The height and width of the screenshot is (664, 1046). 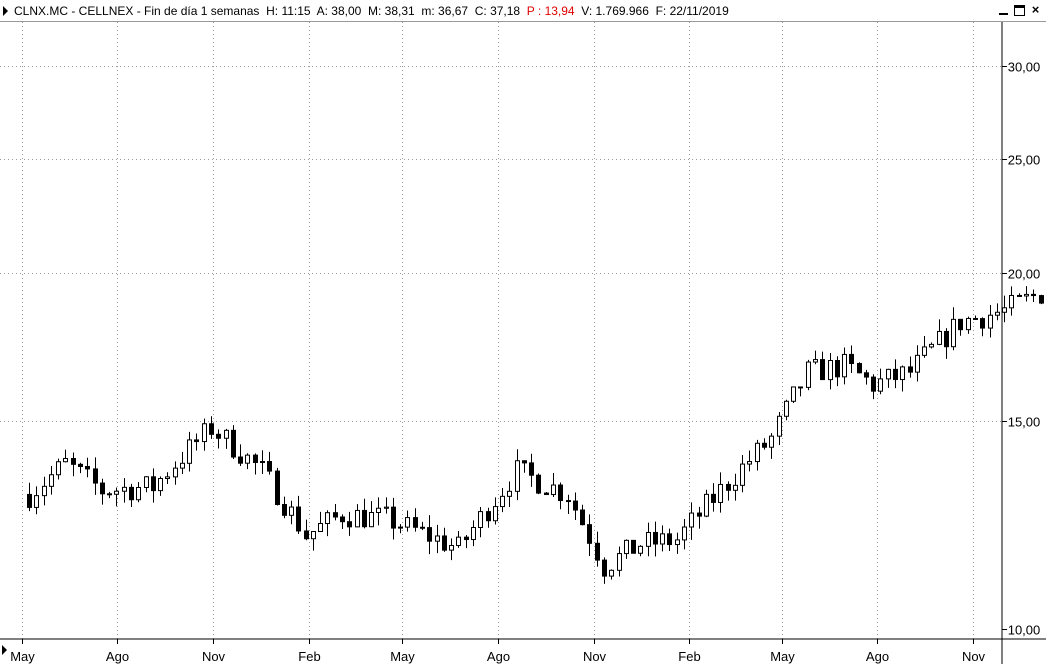 What do you see at coordinates (288, 11) in the screenshot?
I see `hour-value: H: 11:15` at bounding box center [288, 11].